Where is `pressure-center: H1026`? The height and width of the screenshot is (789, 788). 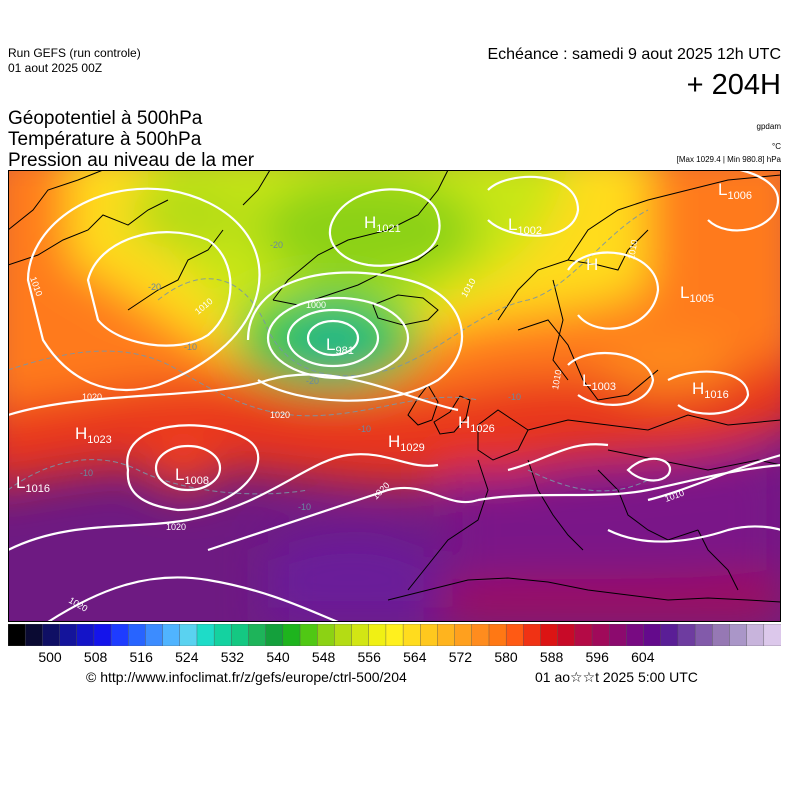 pressure-center: H1026 is located at coordinates (476, 424).